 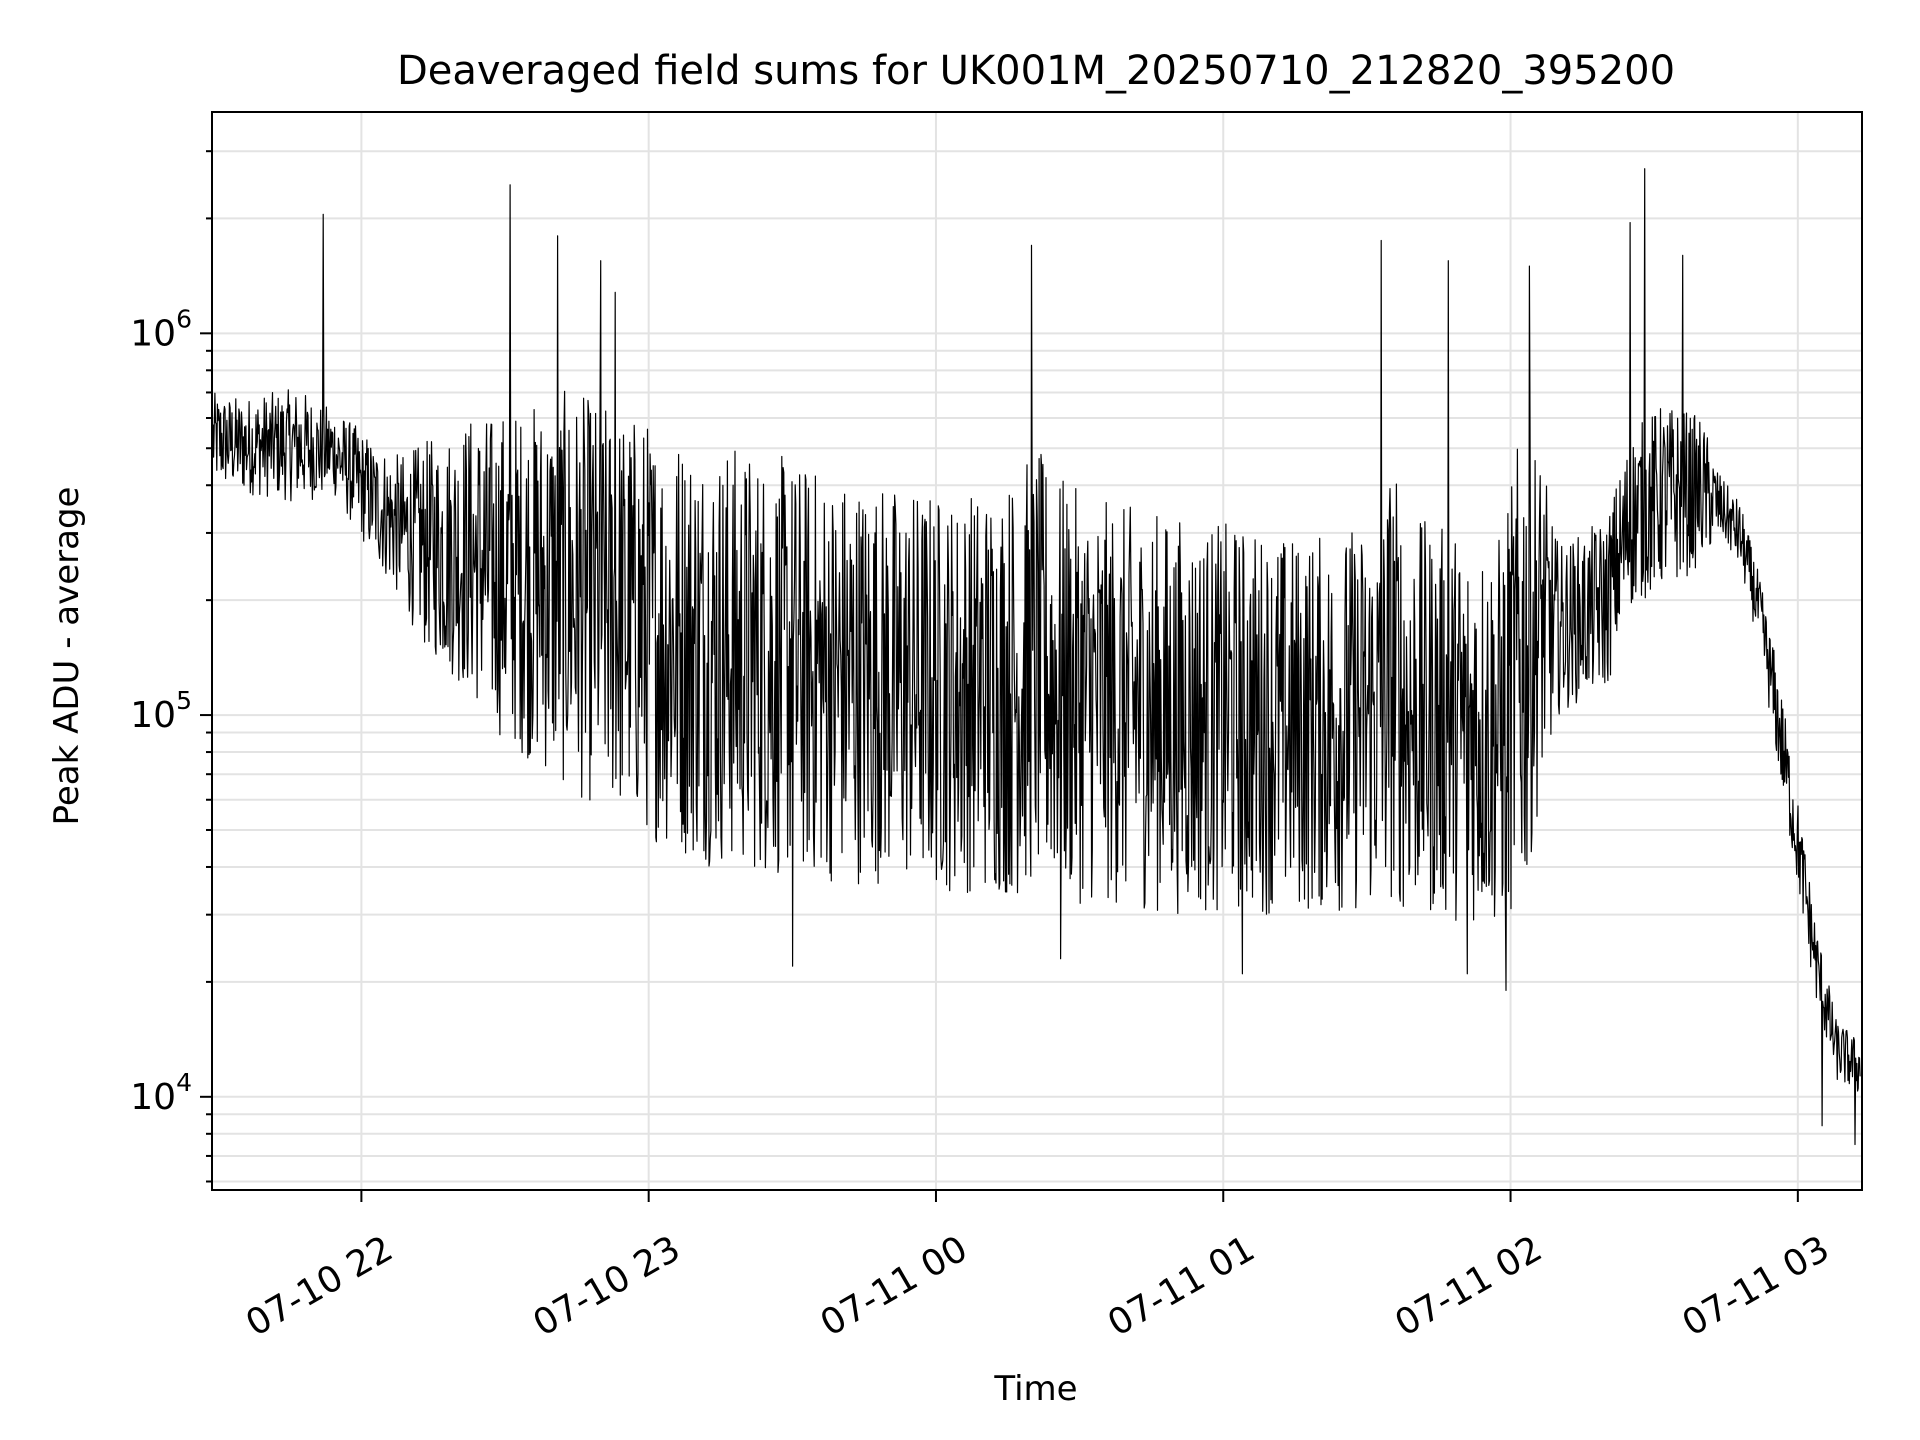 I want to click on y-tick-label: 10⁴, so click(x=161, y=1093).